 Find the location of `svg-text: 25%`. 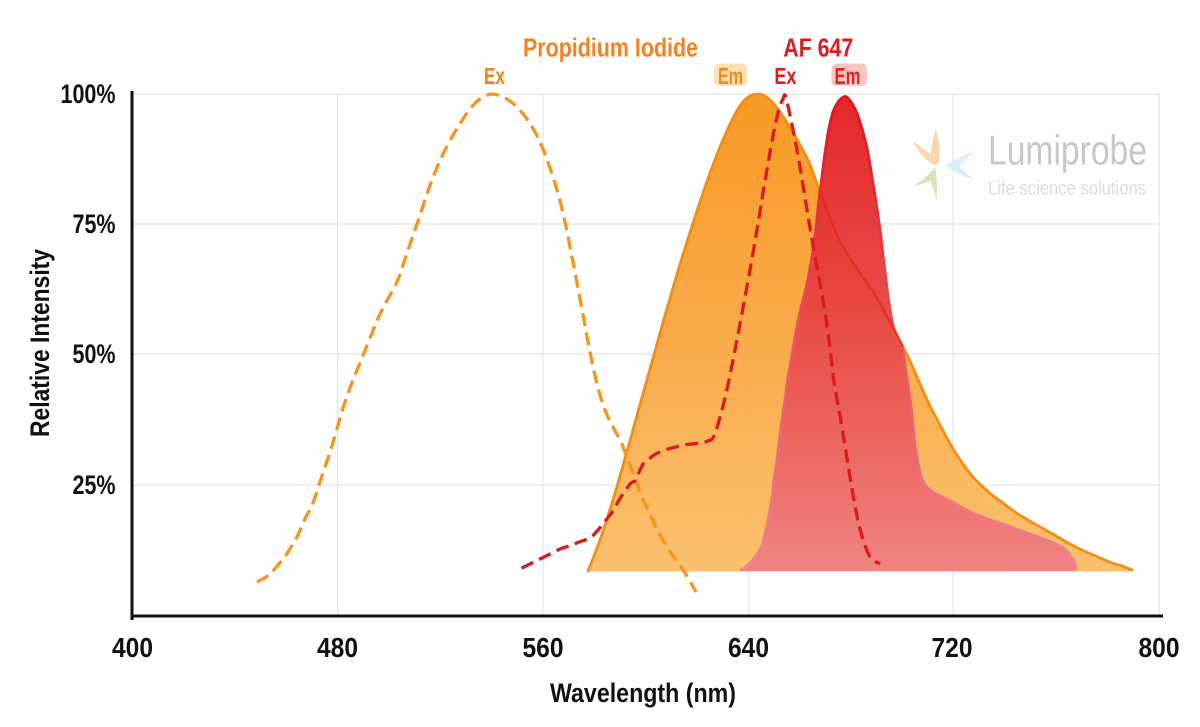

svg-text: 25% is located at coordinates (94, 485).